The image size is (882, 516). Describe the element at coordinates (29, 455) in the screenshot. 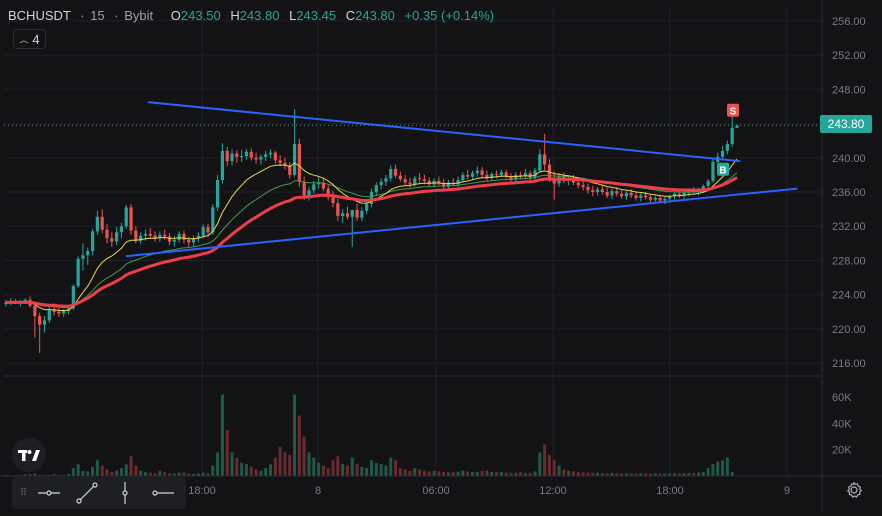

I see `tradingview-logo-icon` at that location.